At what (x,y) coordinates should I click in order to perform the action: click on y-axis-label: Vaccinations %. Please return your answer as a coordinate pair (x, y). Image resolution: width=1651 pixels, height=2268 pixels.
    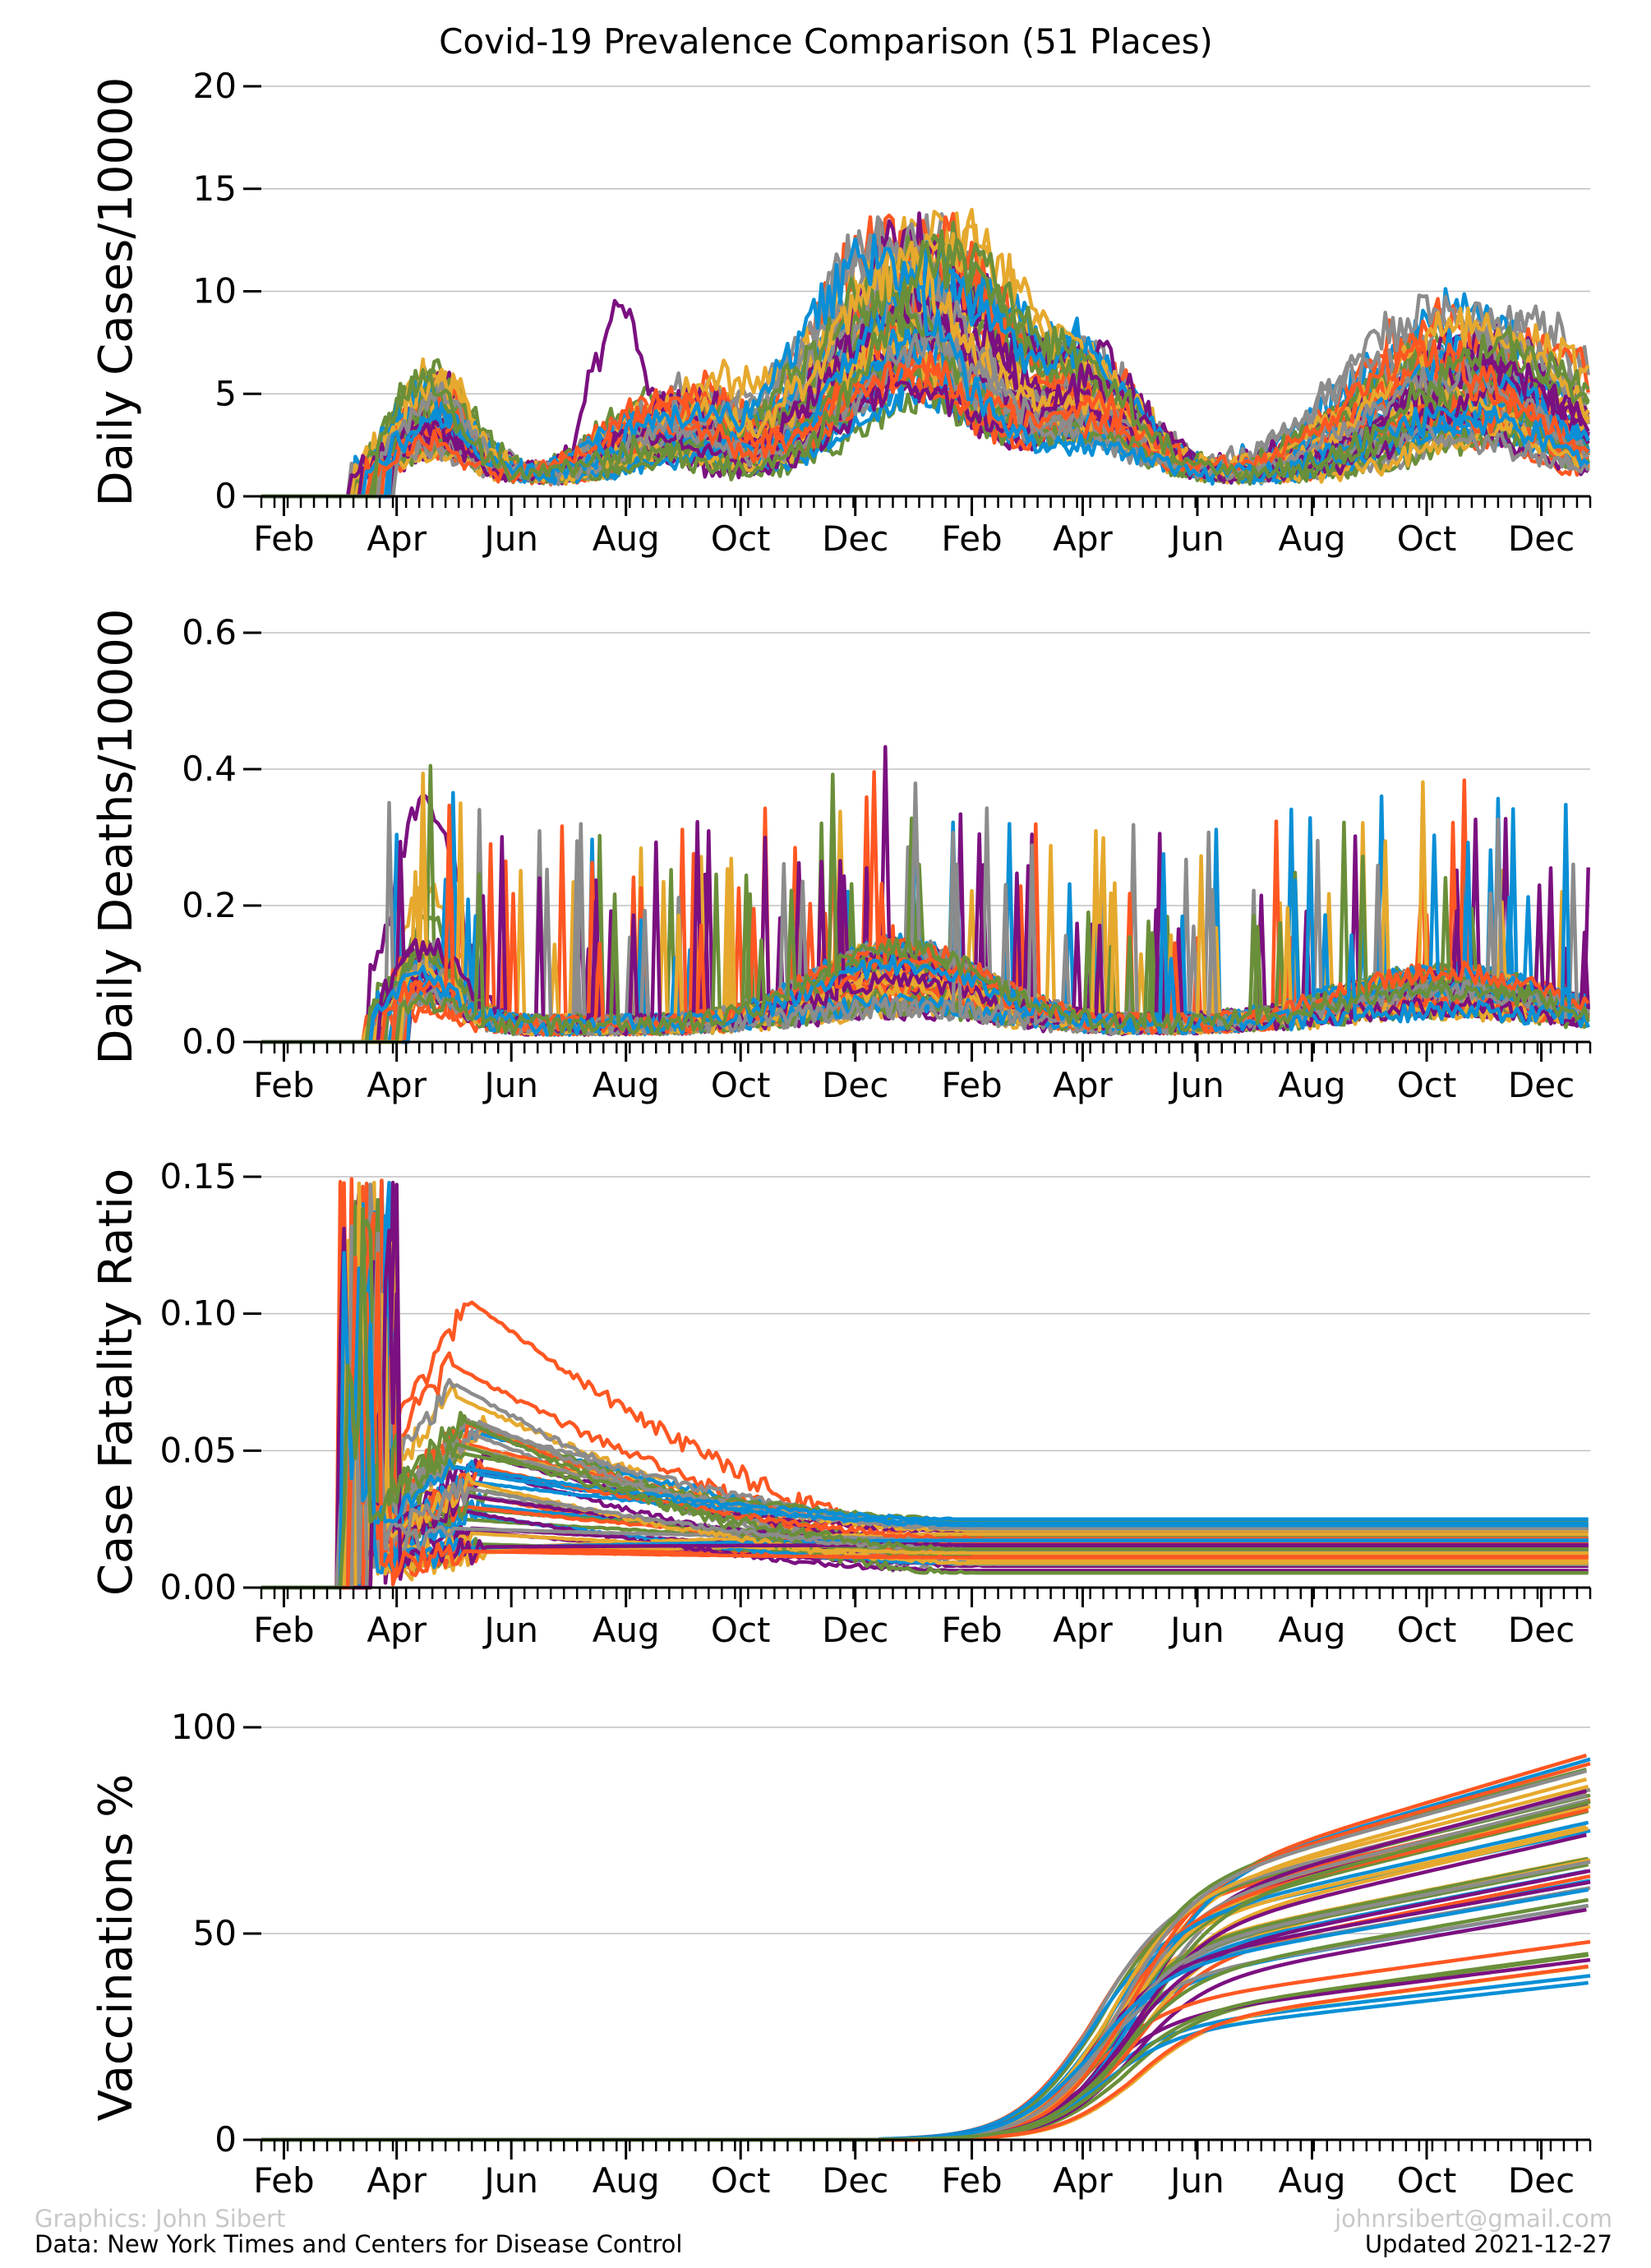
    Looking at the image, I should click on (116, 1948).